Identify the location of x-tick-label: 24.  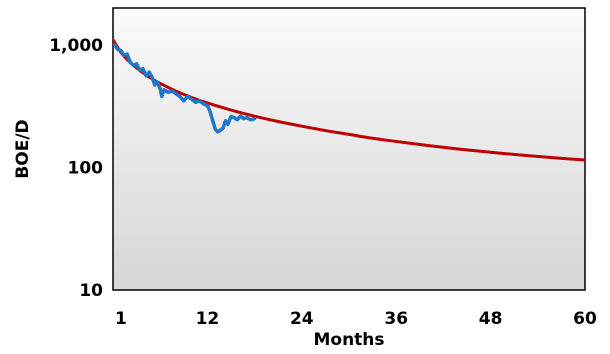
(302, 319).